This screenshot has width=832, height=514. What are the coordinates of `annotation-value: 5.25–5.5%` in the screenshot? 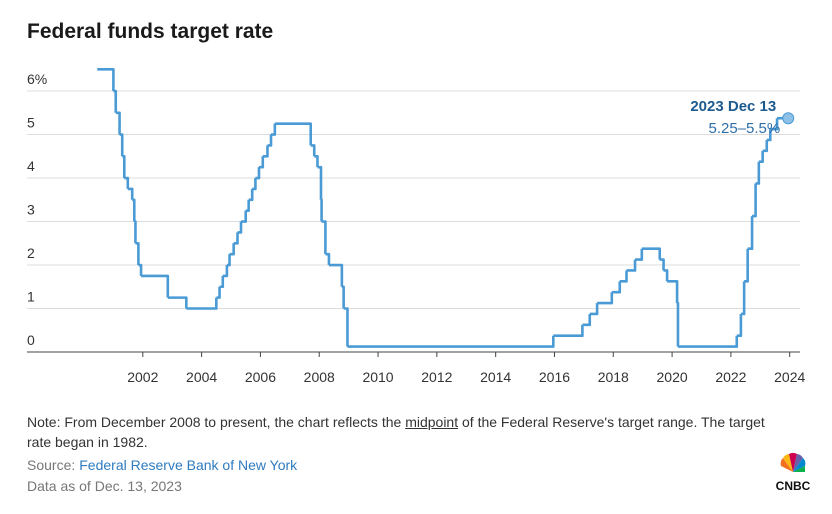 It's located at (745, 128).